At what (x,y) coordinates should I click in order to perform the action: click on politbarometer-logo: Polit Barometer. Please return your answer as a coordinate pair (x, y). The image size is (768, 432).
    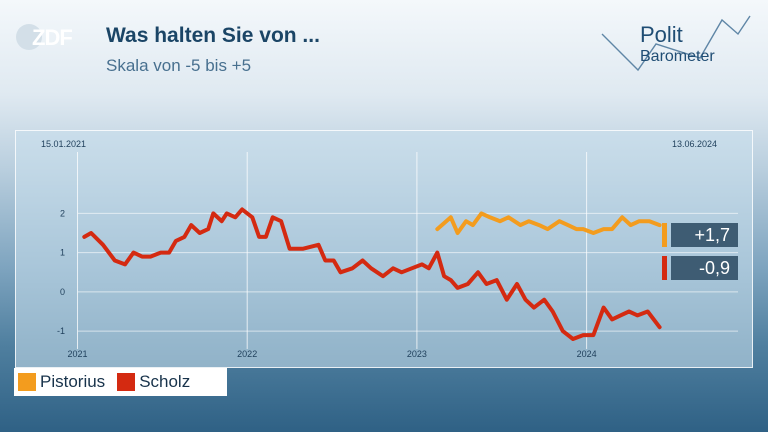
    Looking at the image, I should click on (680, 44).